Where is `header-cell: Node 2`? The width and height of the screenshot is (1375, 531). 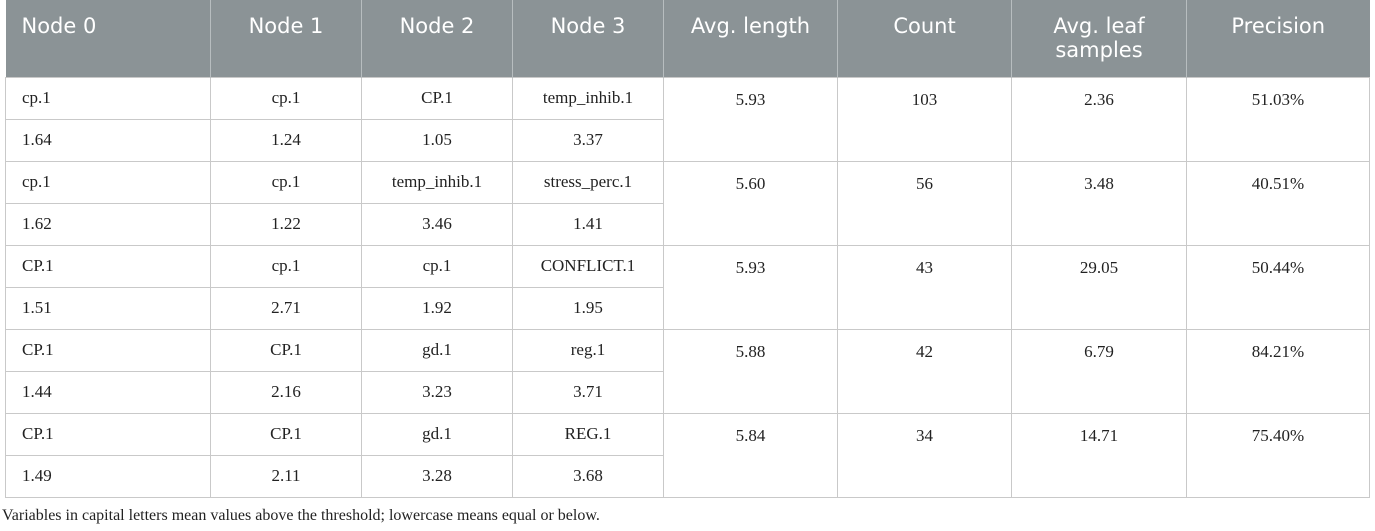
header-cell: Node 2 is located at coordinates (437, 38).